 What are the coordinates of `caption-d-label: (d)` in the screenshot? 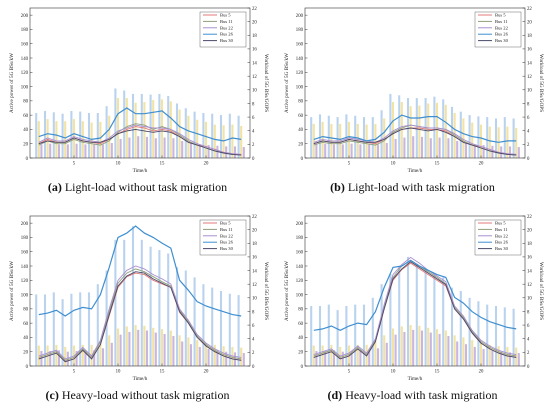 It's located at (335, 395).